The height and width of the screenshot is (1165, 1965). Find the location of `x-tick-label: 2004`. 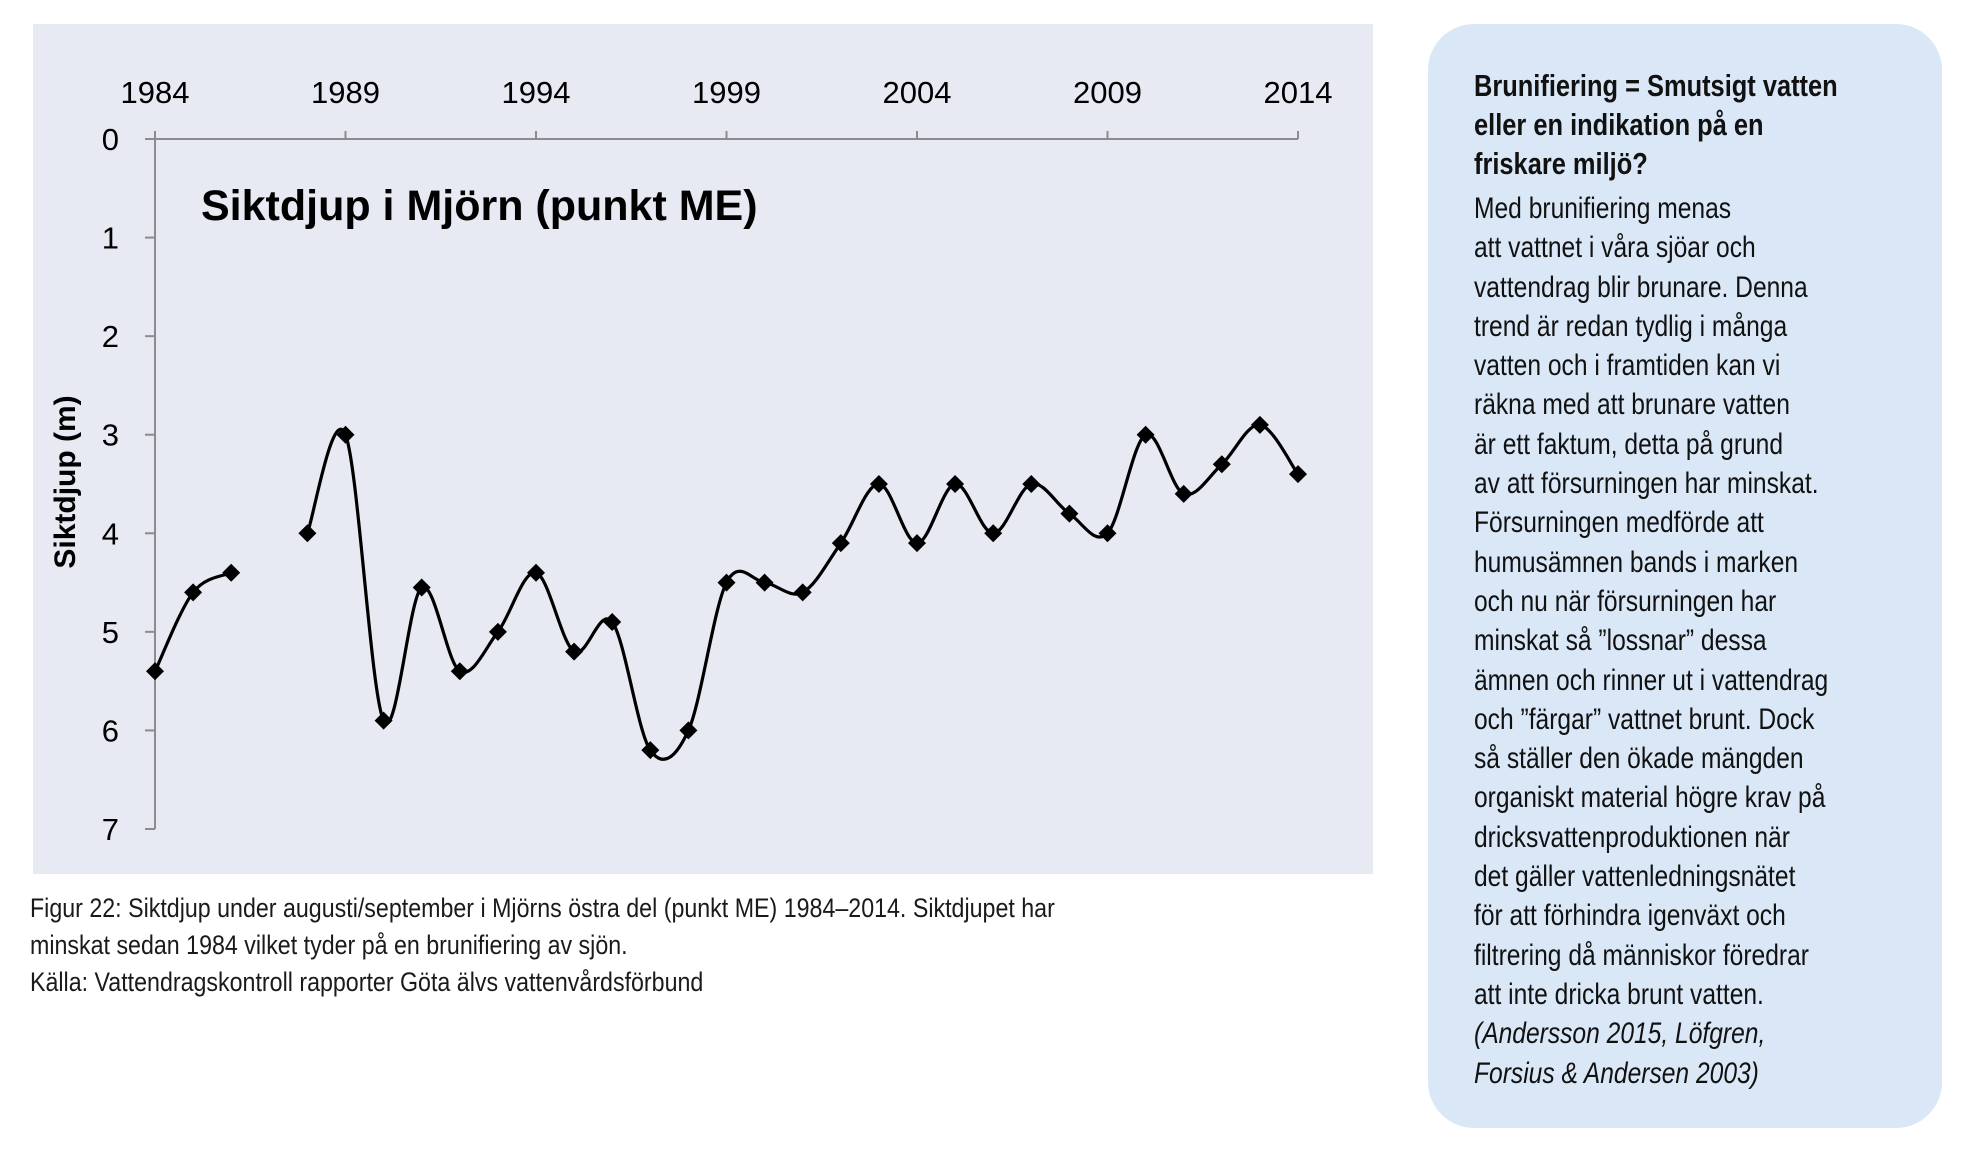

x-tick-label: 2004 is located at coordinates (917, 92).